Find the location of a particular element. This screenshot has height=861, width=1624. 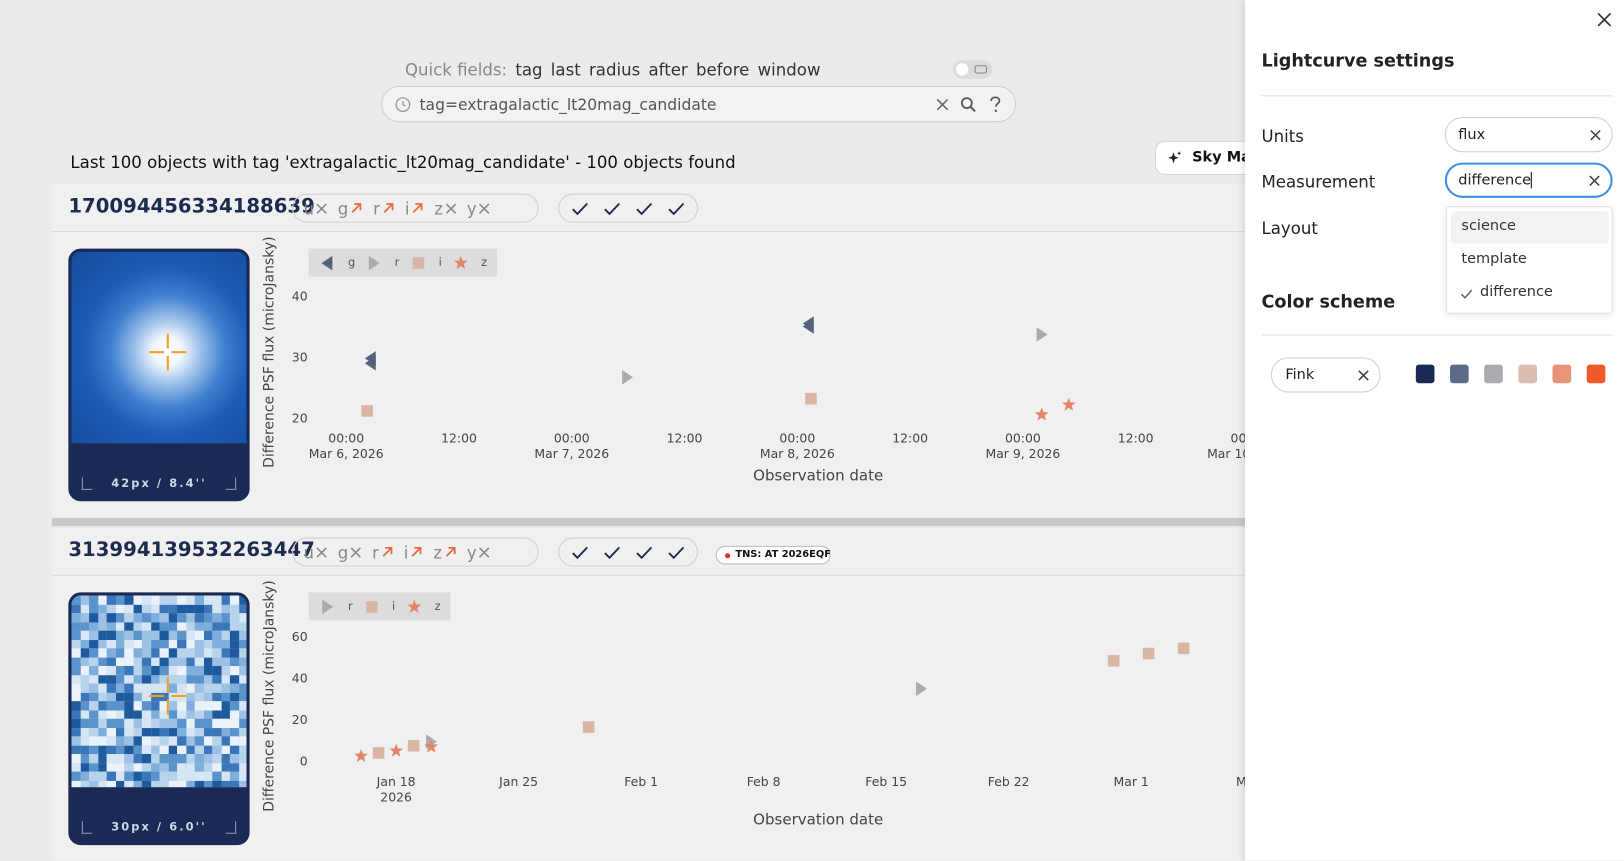

object-id: 170094456334188639 is located at coordinates (191, 206).